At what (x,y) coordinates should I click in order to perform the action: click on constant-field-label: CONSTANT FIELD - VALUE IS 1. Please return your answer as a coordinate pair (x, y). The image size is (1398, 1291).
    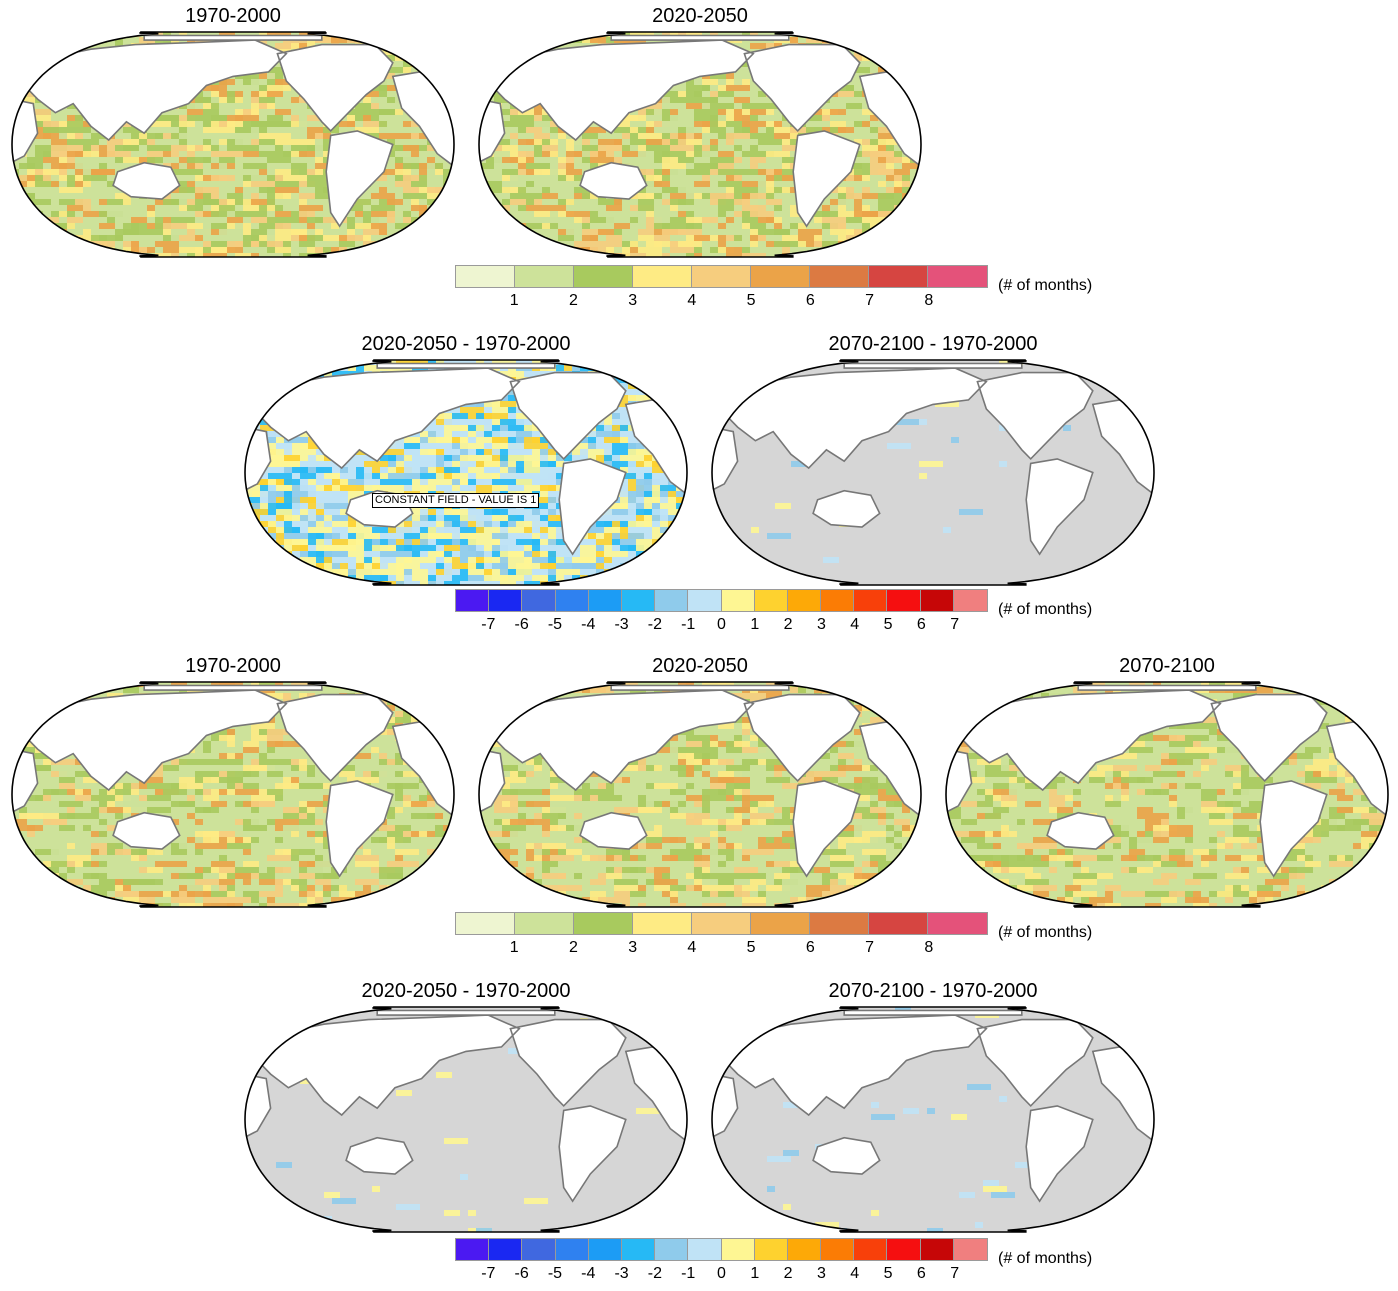
    Looking at the image, I should click on (456, 500).